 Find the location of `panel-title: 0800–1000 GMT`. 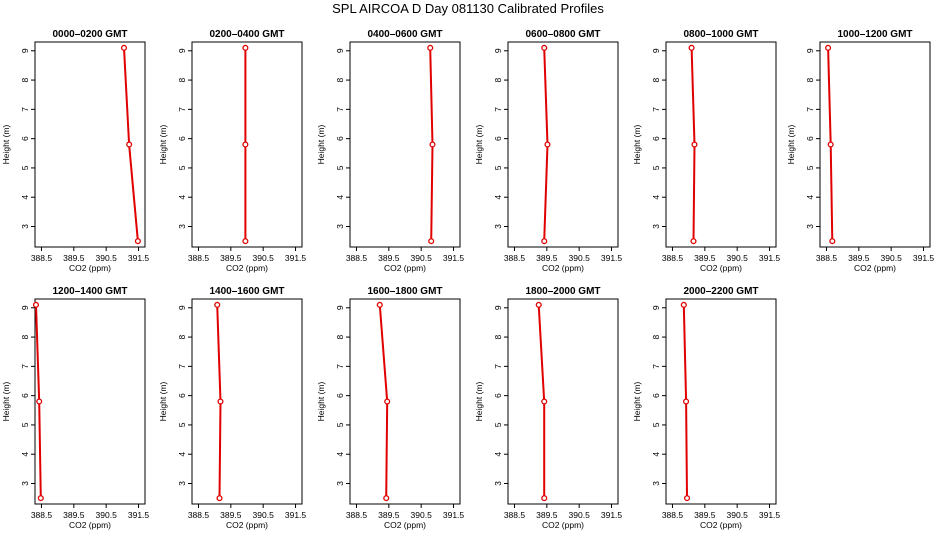

panel-title: 0800–1000 GMT is located at coordinates (720, 34).